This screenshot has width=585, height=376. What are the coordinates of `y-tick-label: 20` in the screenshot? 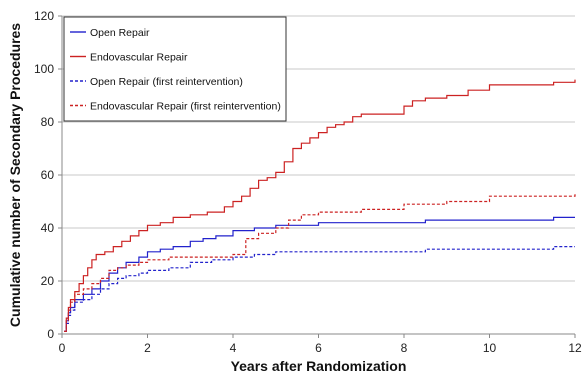 It's located at (48, 281).